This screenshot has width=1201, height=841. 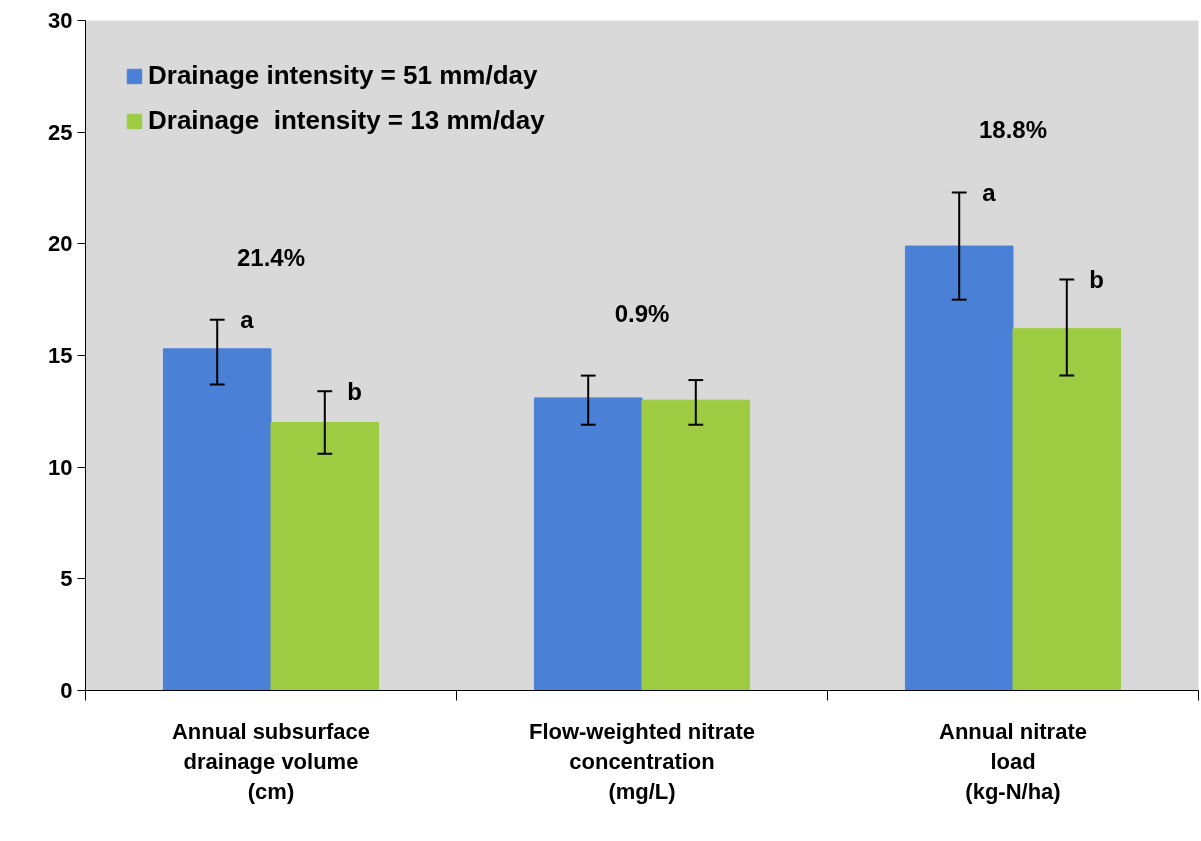 What do you see at coordinates (271, 761) in the screenshot?
I see `x-tick-label: Annual subsurface drainage volume (cm)` at bounding box center [271, 761].